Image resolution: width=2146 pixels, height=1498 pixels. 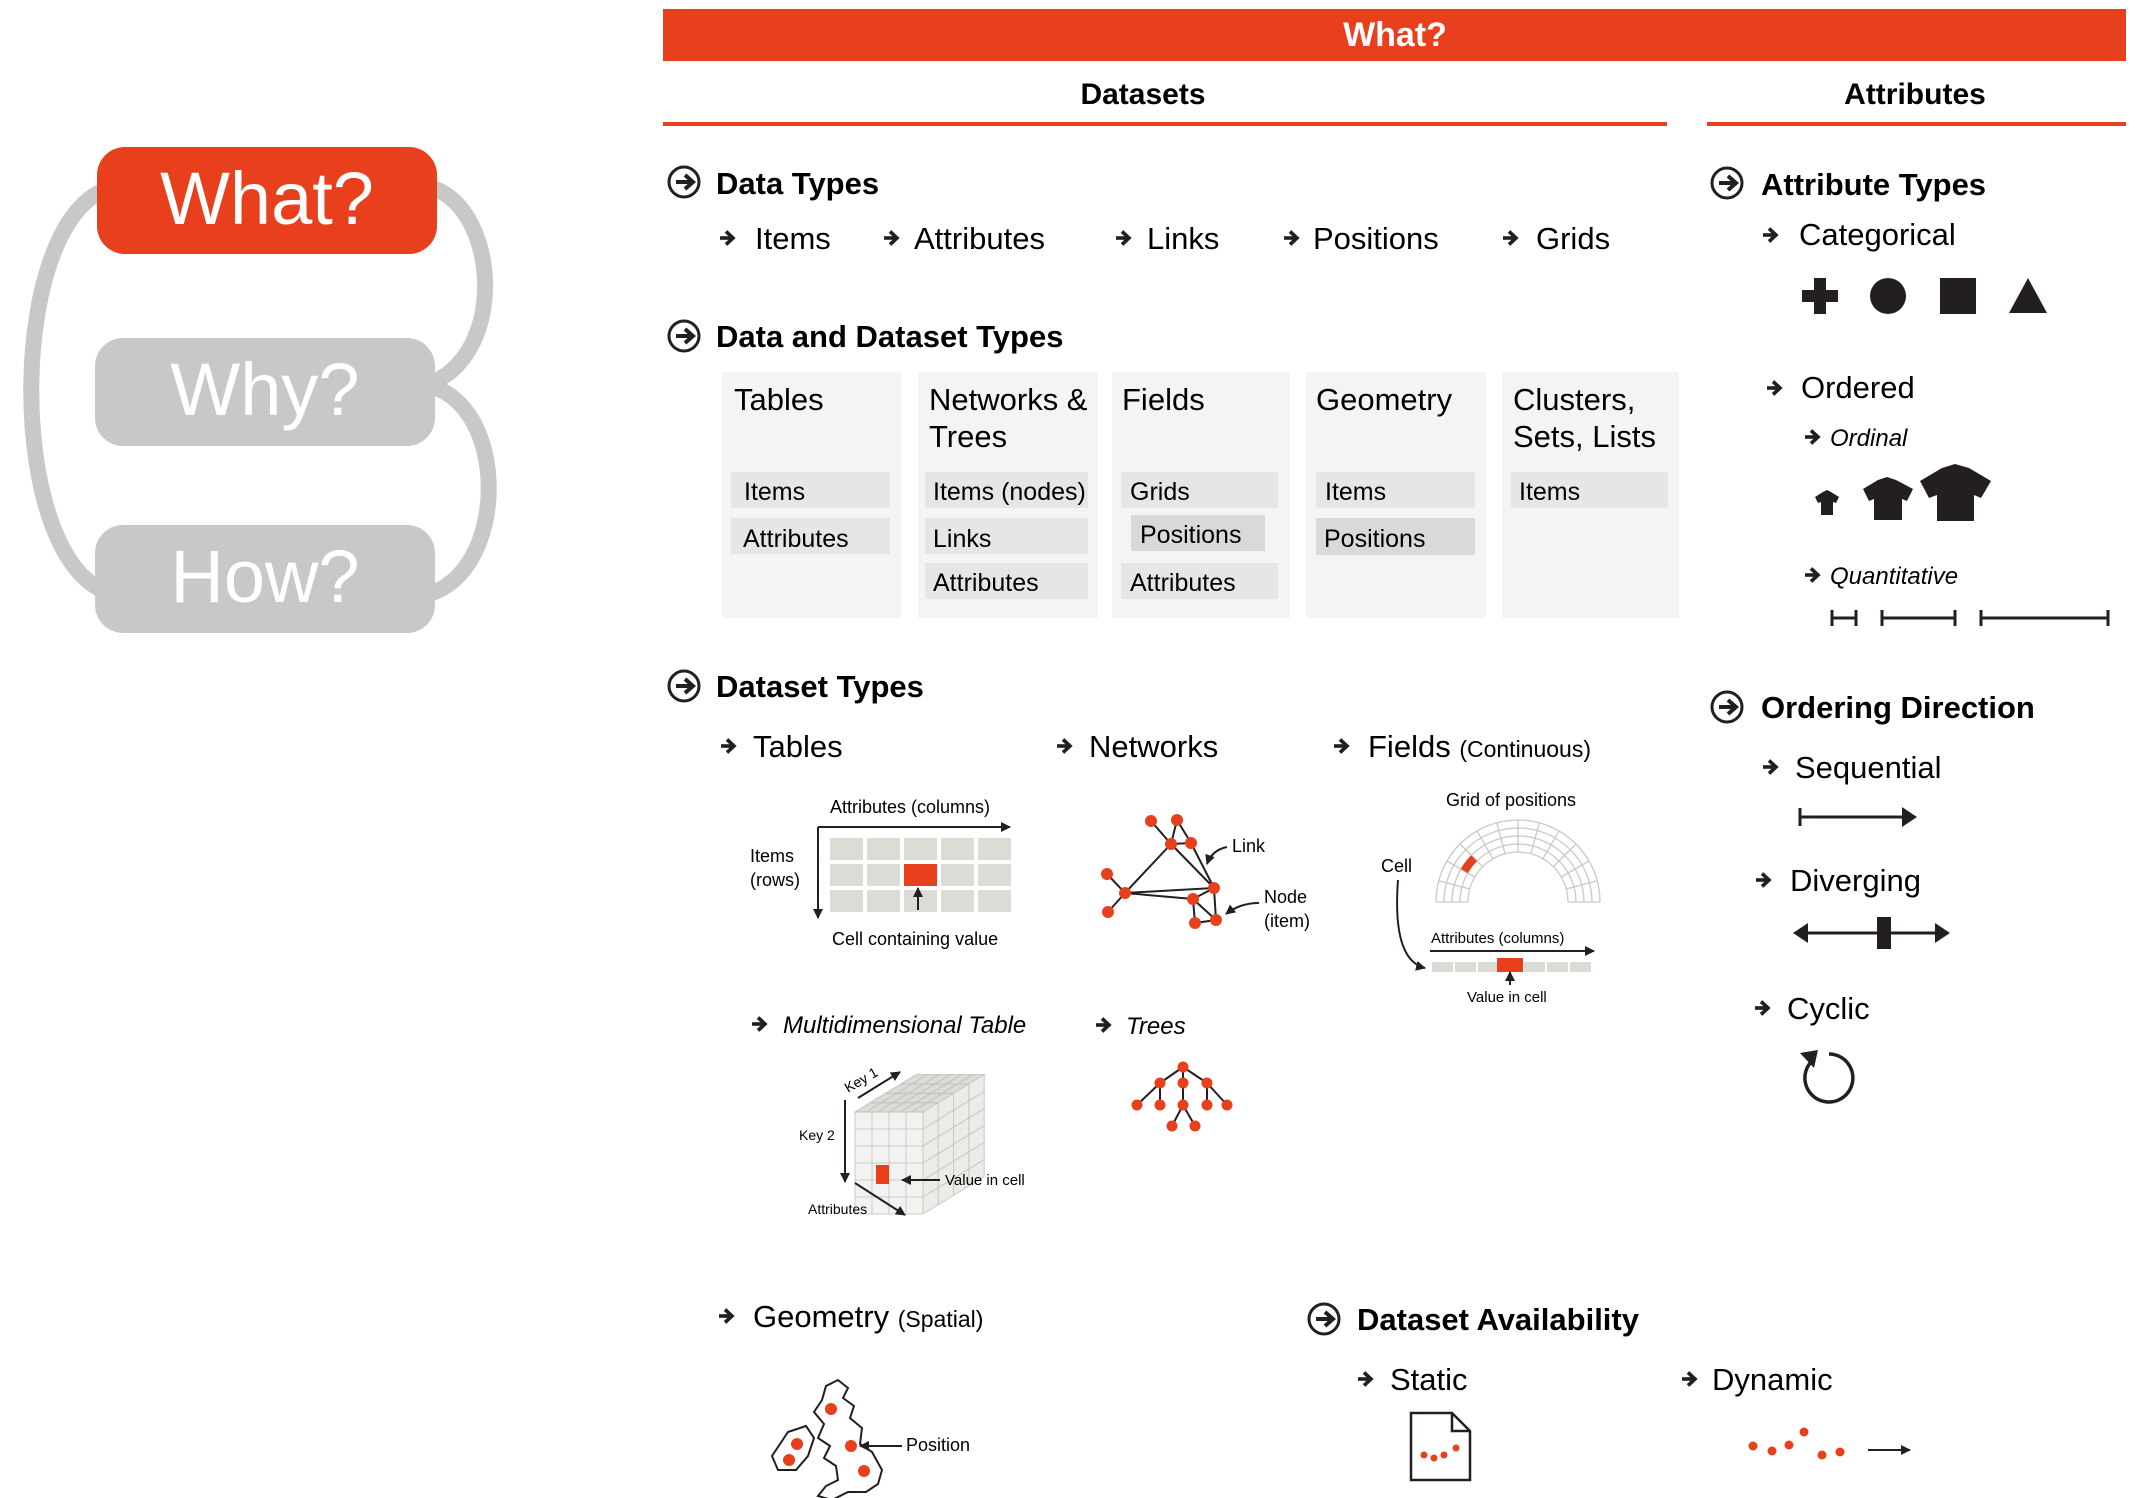 What do you see at coordinates (1584, 436) in the screenshot?
I see `column-title: Sets, Lists` at bounding box center [1584, 436].